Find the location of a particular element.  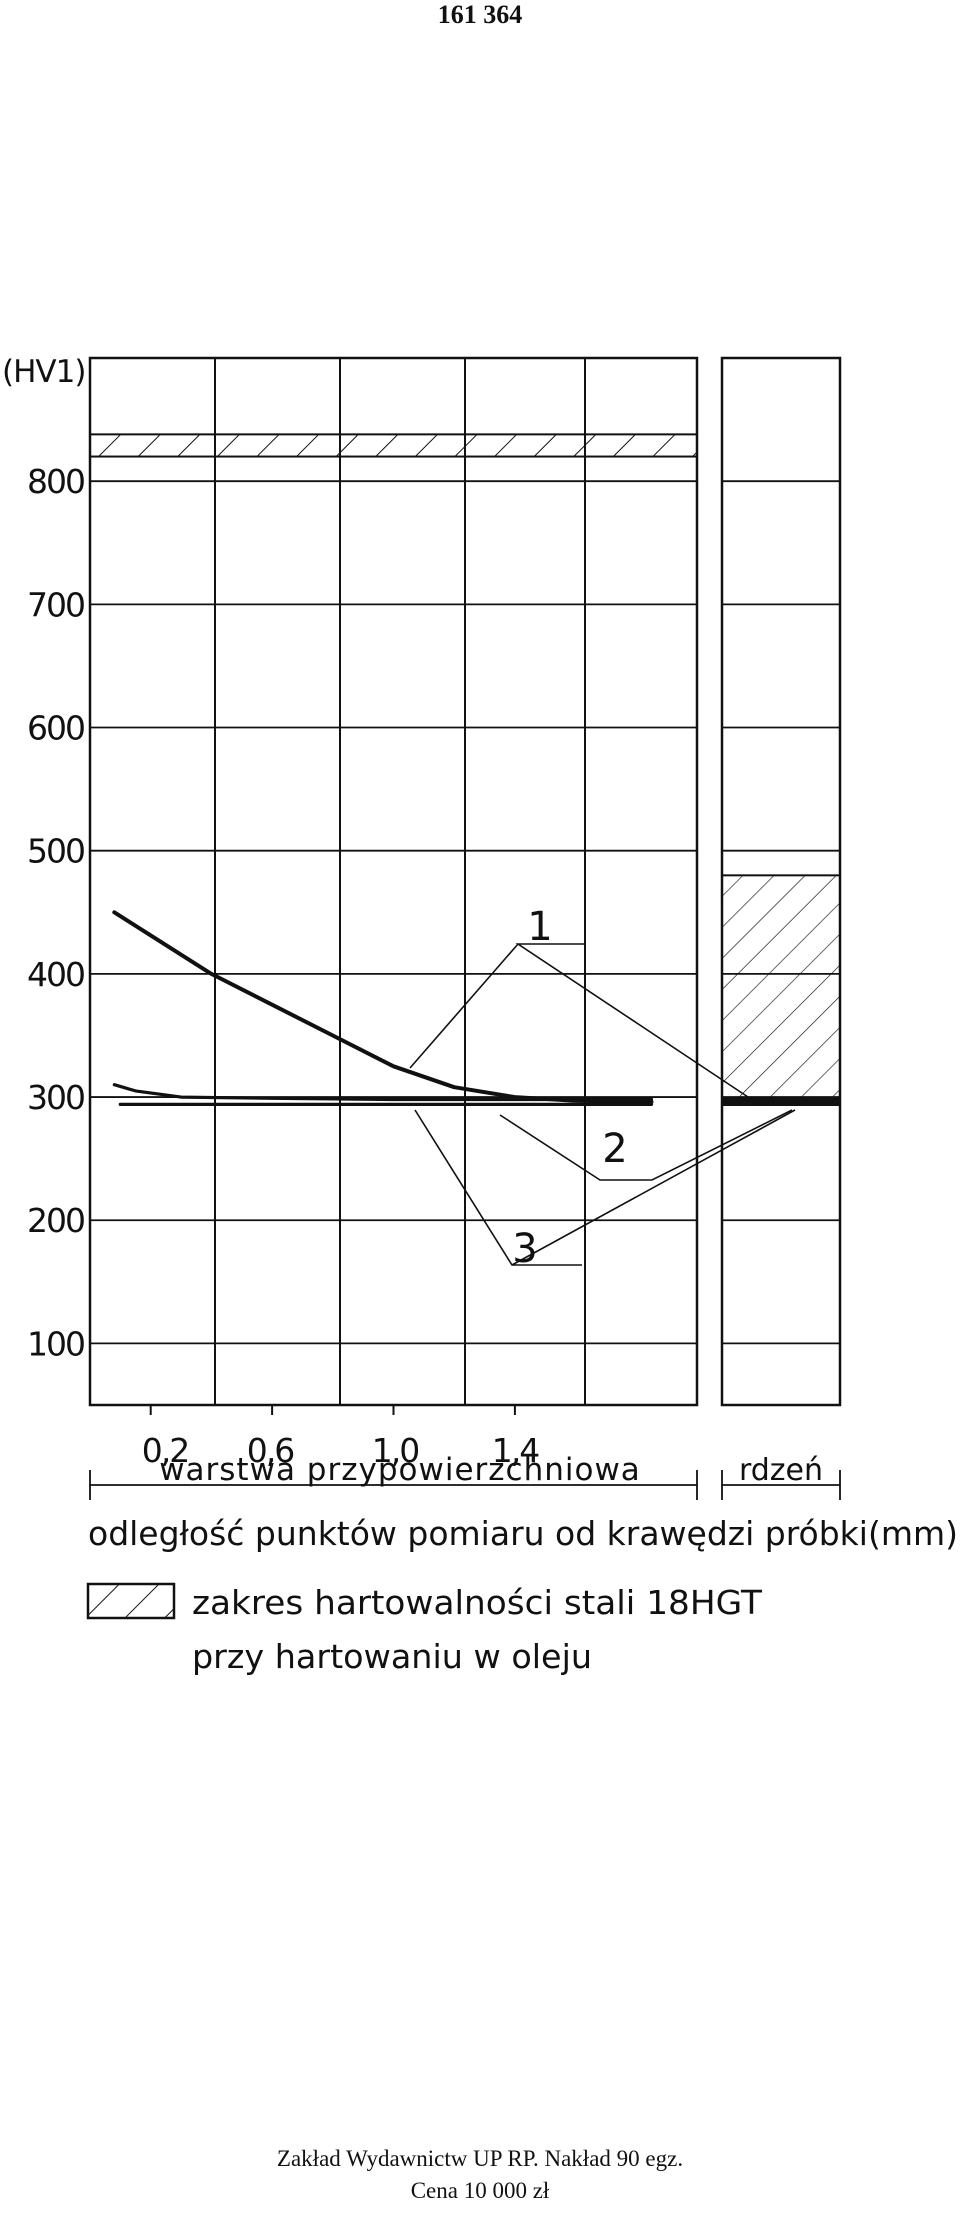

series-2-leader is located at coordinates (646, 1145).